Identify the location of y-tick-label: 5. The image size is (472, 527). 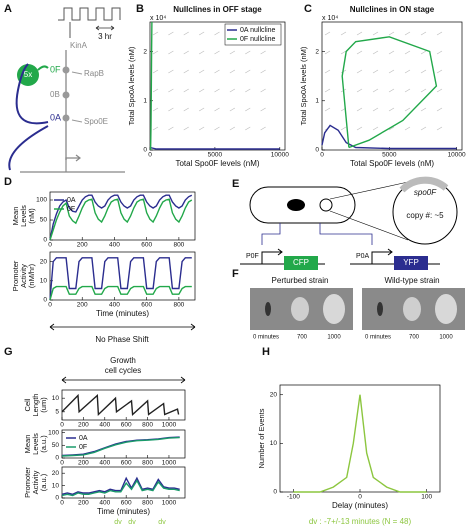
(57, 412).